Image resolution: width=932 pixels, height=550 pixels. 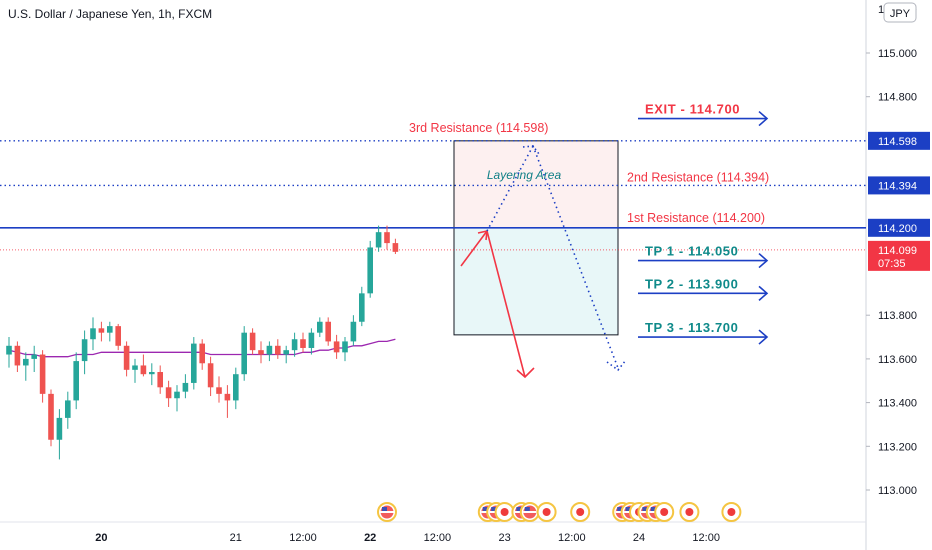 What do you see at coordinates (698, 177) in the screenshot?
I see `resistance-label: 2nd Resistance (114.394)` at bounding box center [698, 177].